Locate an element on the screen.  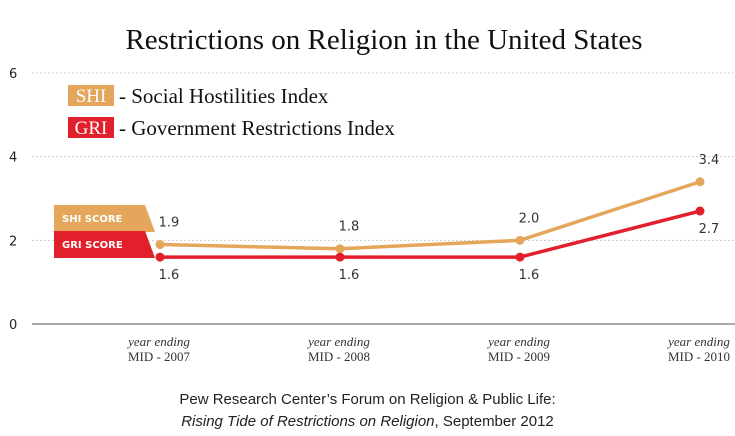
x-tick-label: MID - 2009 is located at coordinates (519, 356).